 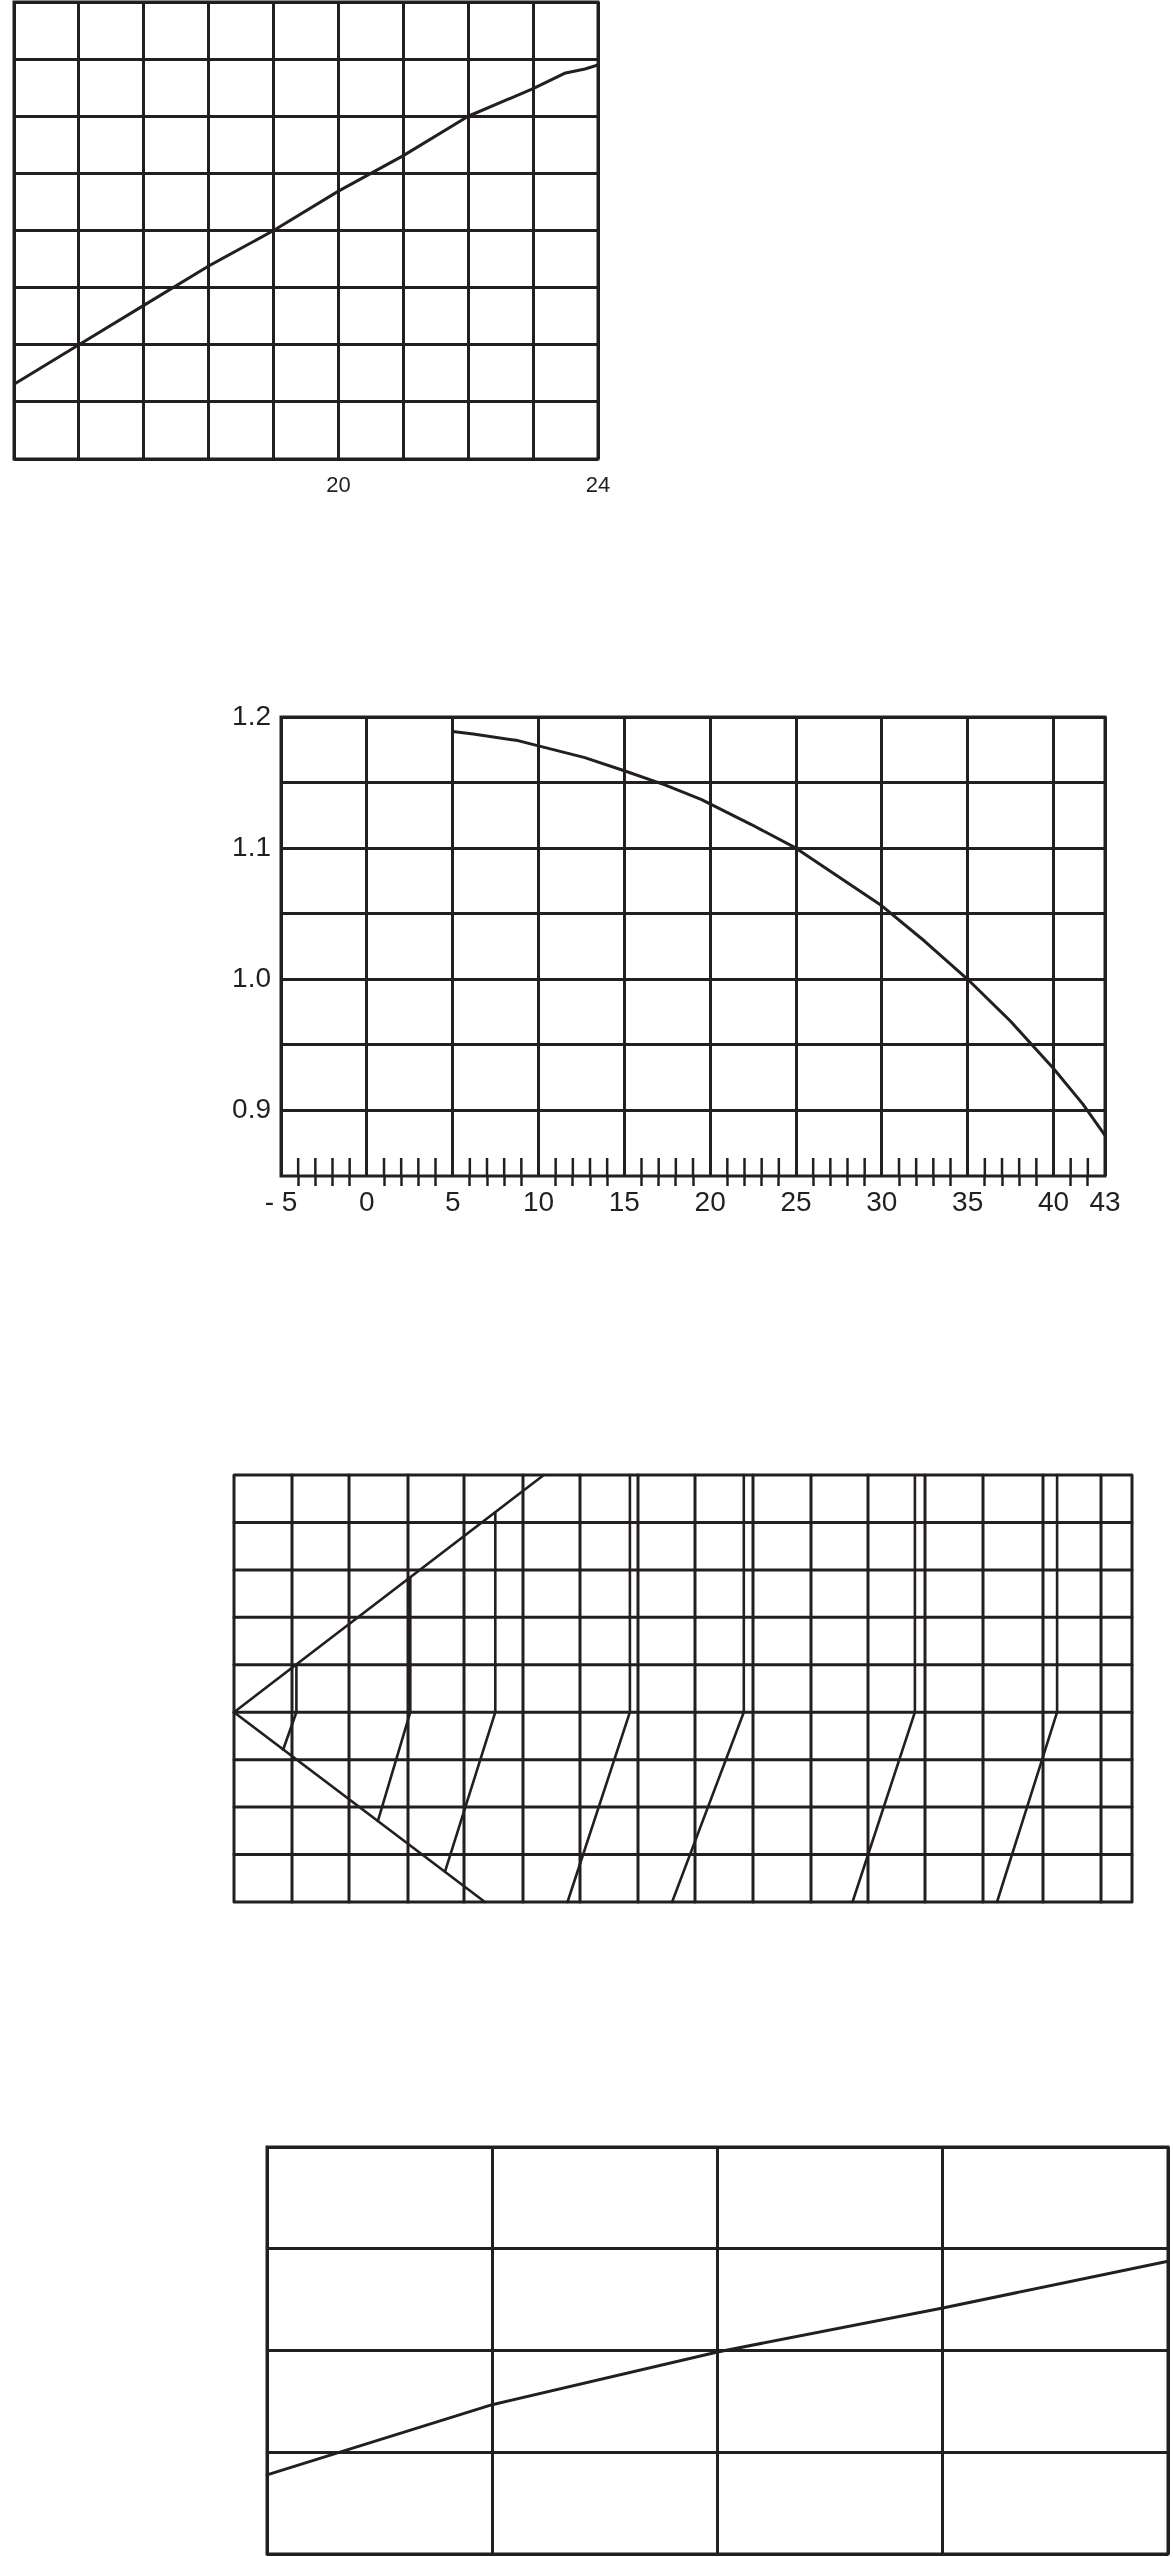 I want to click on y-tick-label: 1.2, so click(x=251, y=715).